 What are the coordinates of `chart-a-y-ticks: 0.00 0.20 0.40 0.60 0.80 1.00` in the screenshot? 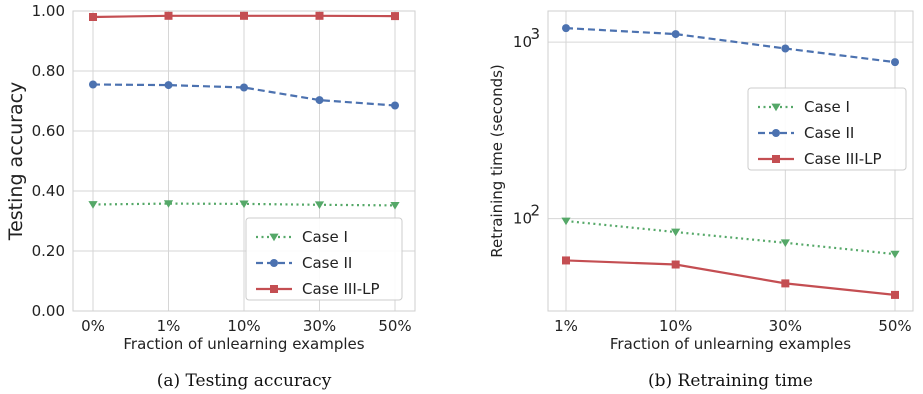 It's located at (48, 161).